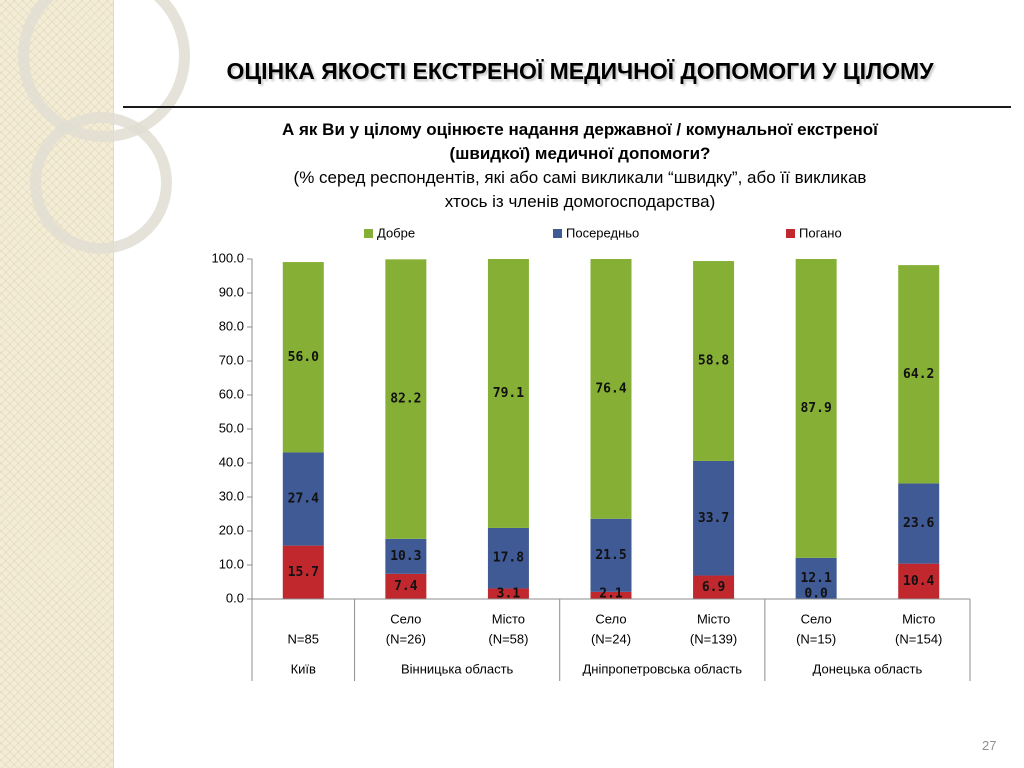 This screenshot has width=1024, height=768. What do you see at coordinates (567, 107) in the screenshot?
I see `title-divider` at bounding box center [567, 107].